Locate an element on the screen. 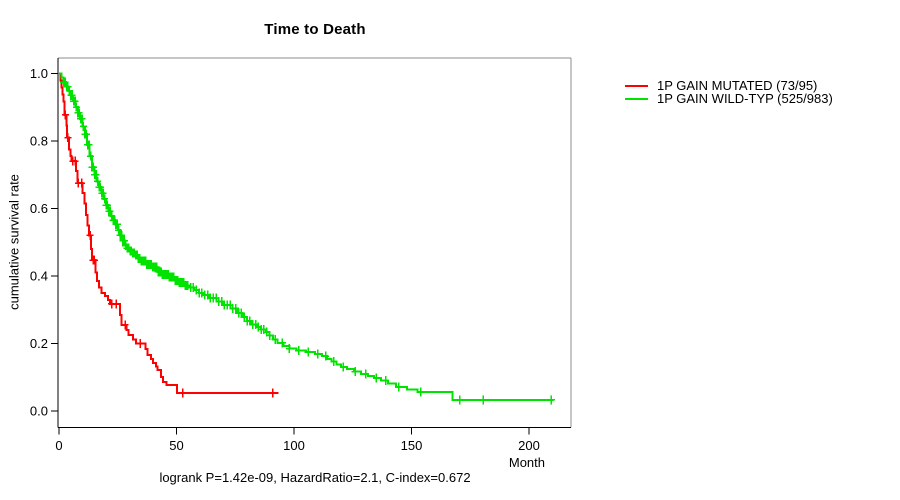 The width and height of the screenshot is (900, 500). legend-item-wildtype: 1P GAIN WILD-TYP (525/983) is located at coordinates (729, 98).